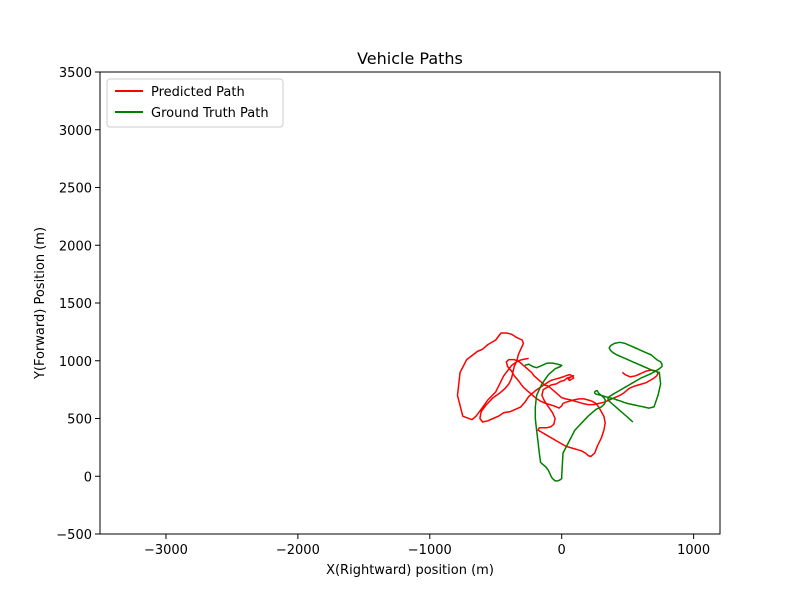 This screenshot has height=600, width=800. I want to click on y-tick-label: 1000, so click(75, 362).